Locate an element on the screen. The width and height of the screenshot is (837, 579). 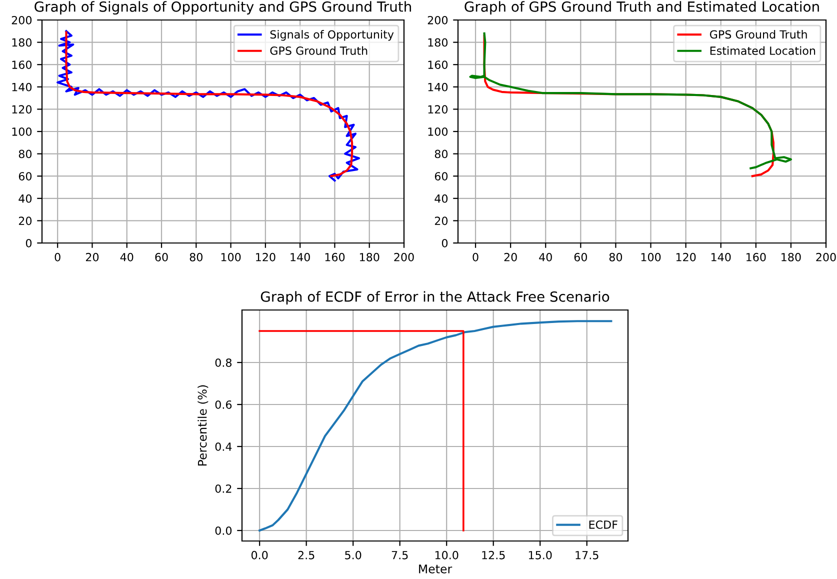
x-tick-label: 2.5 is located at coordinates (306, 555).